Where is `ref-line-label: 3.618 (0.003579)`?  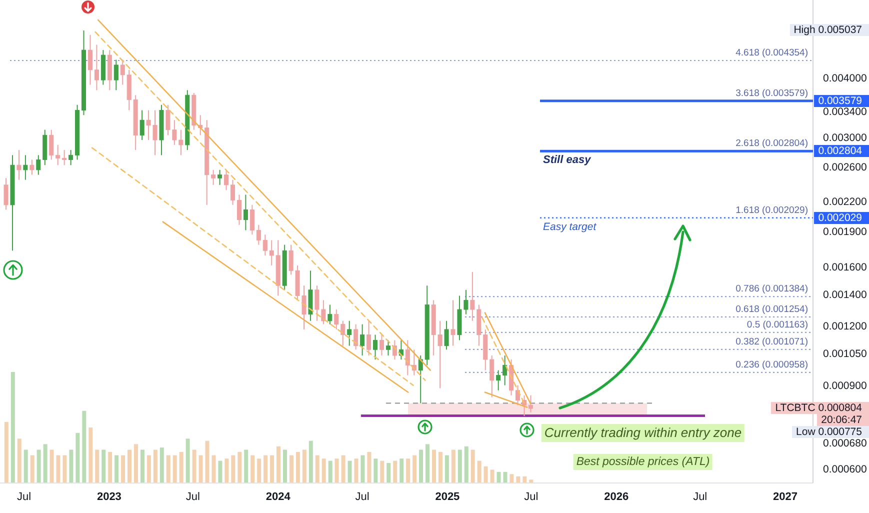 ref-line-label: 3.618 (0.003579) is located at coordinates (772, 93).